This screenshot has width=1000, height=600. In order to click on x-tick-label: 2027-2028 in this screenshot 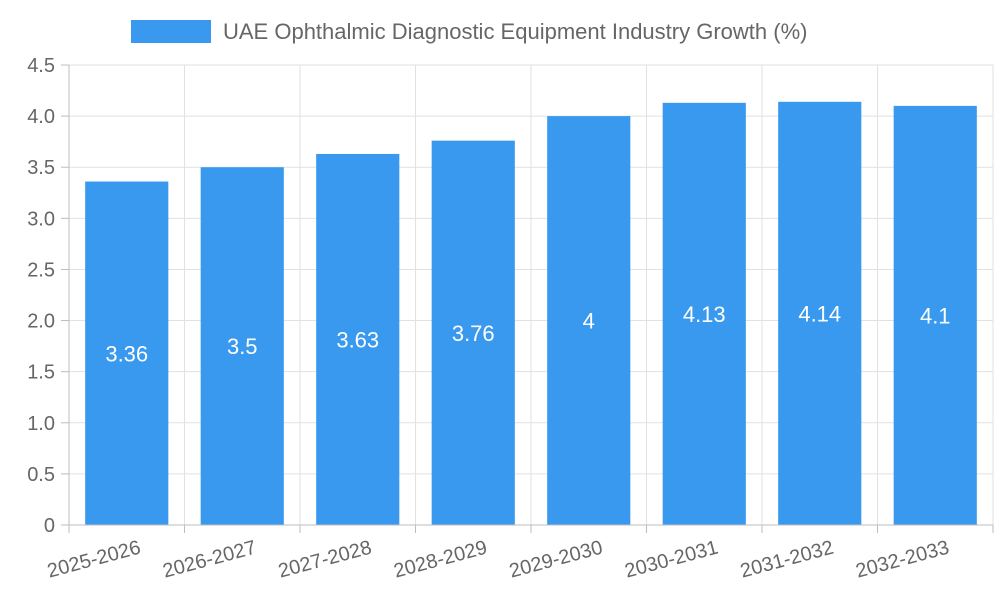, I will do `click(325, 560)`.